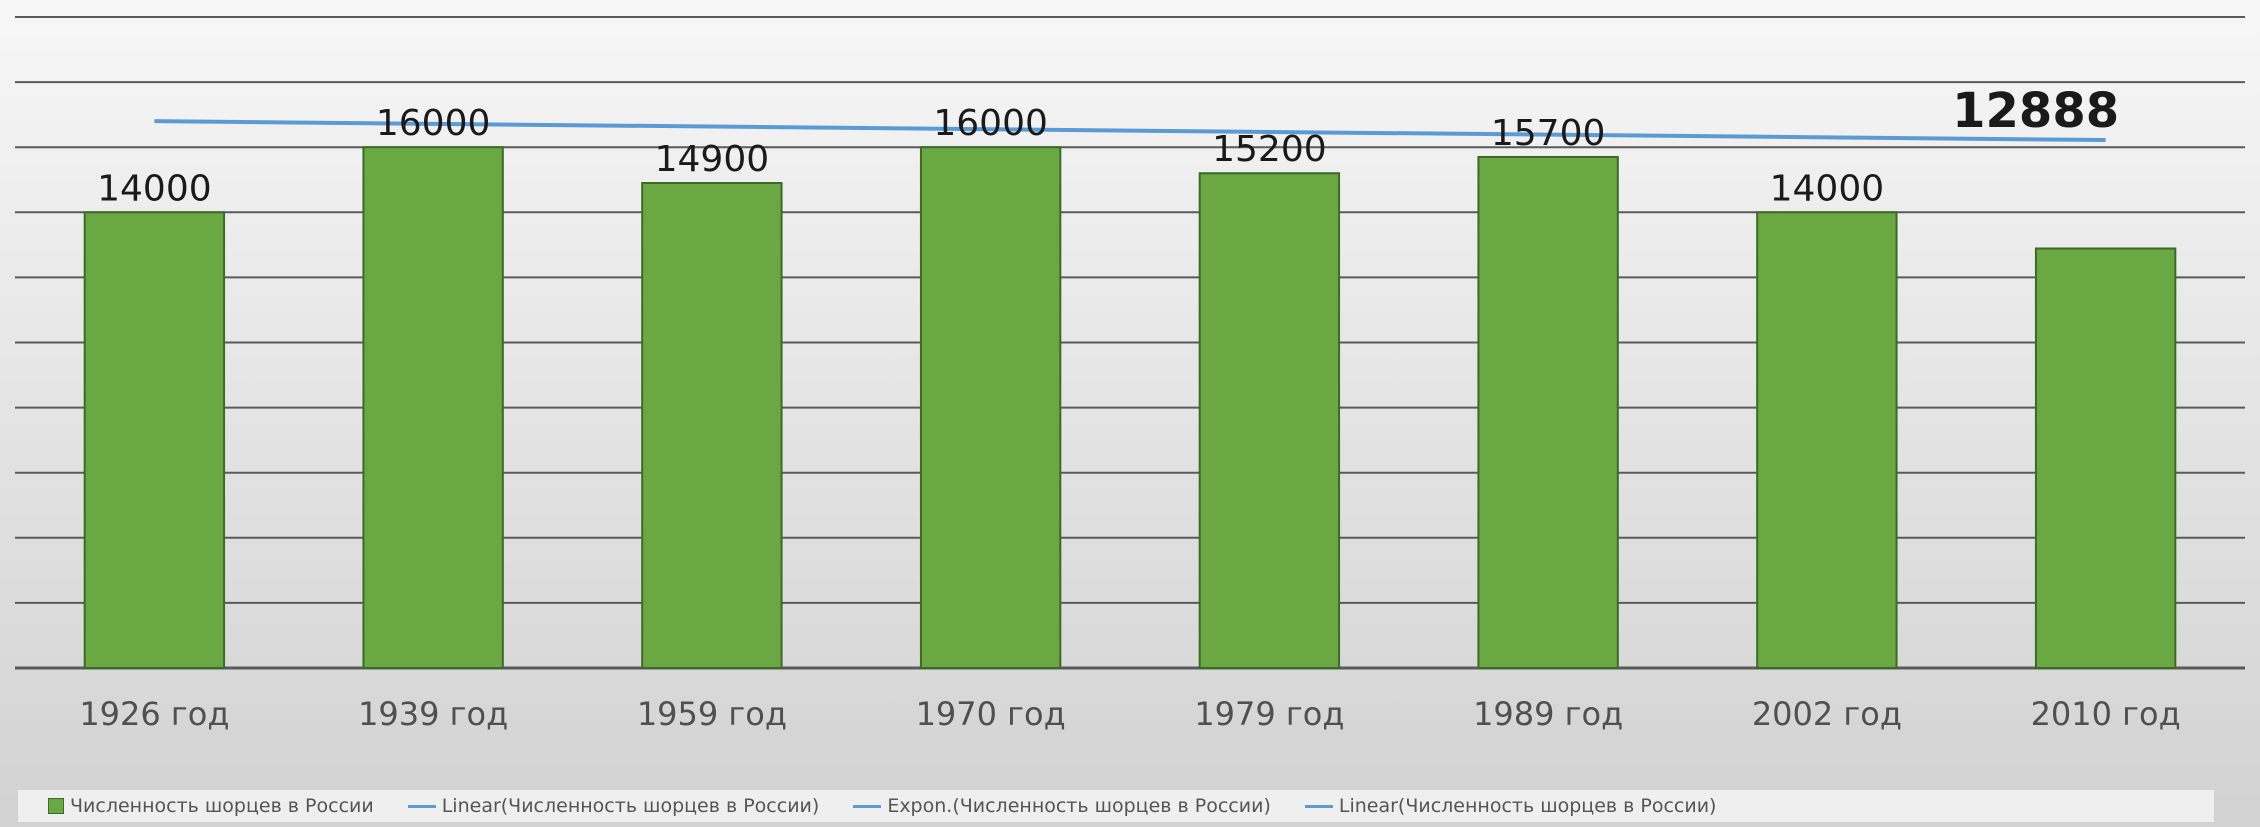  What do you see at coordinates (1827, 714) in the screenshot?
I see `x-tick-label: 2002 год` at bounding box center [1827, 714].